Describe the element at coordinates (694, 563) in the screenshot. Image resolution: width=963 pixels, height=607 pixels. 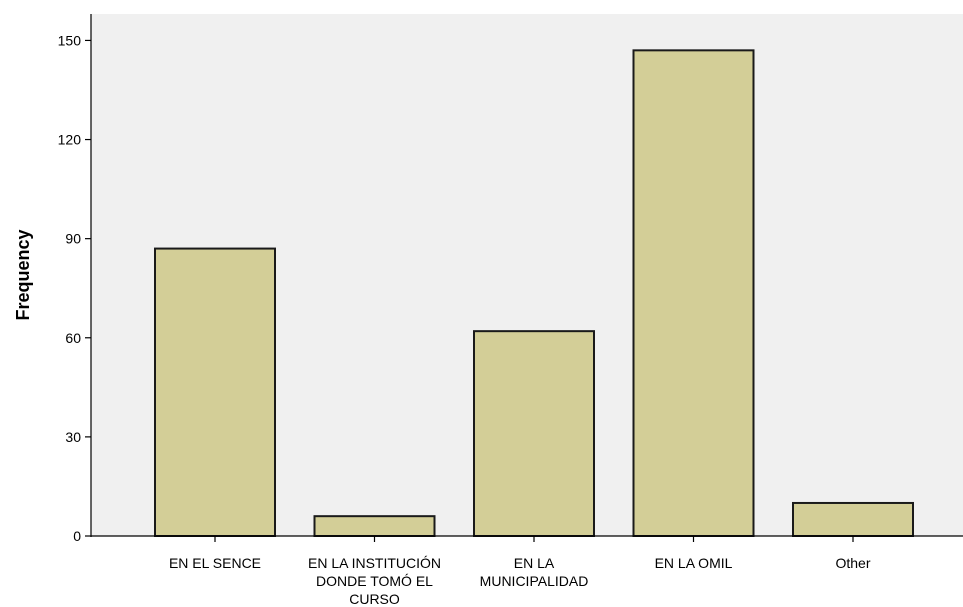
I see `x-category-label: EN LA OMIL` at that location.